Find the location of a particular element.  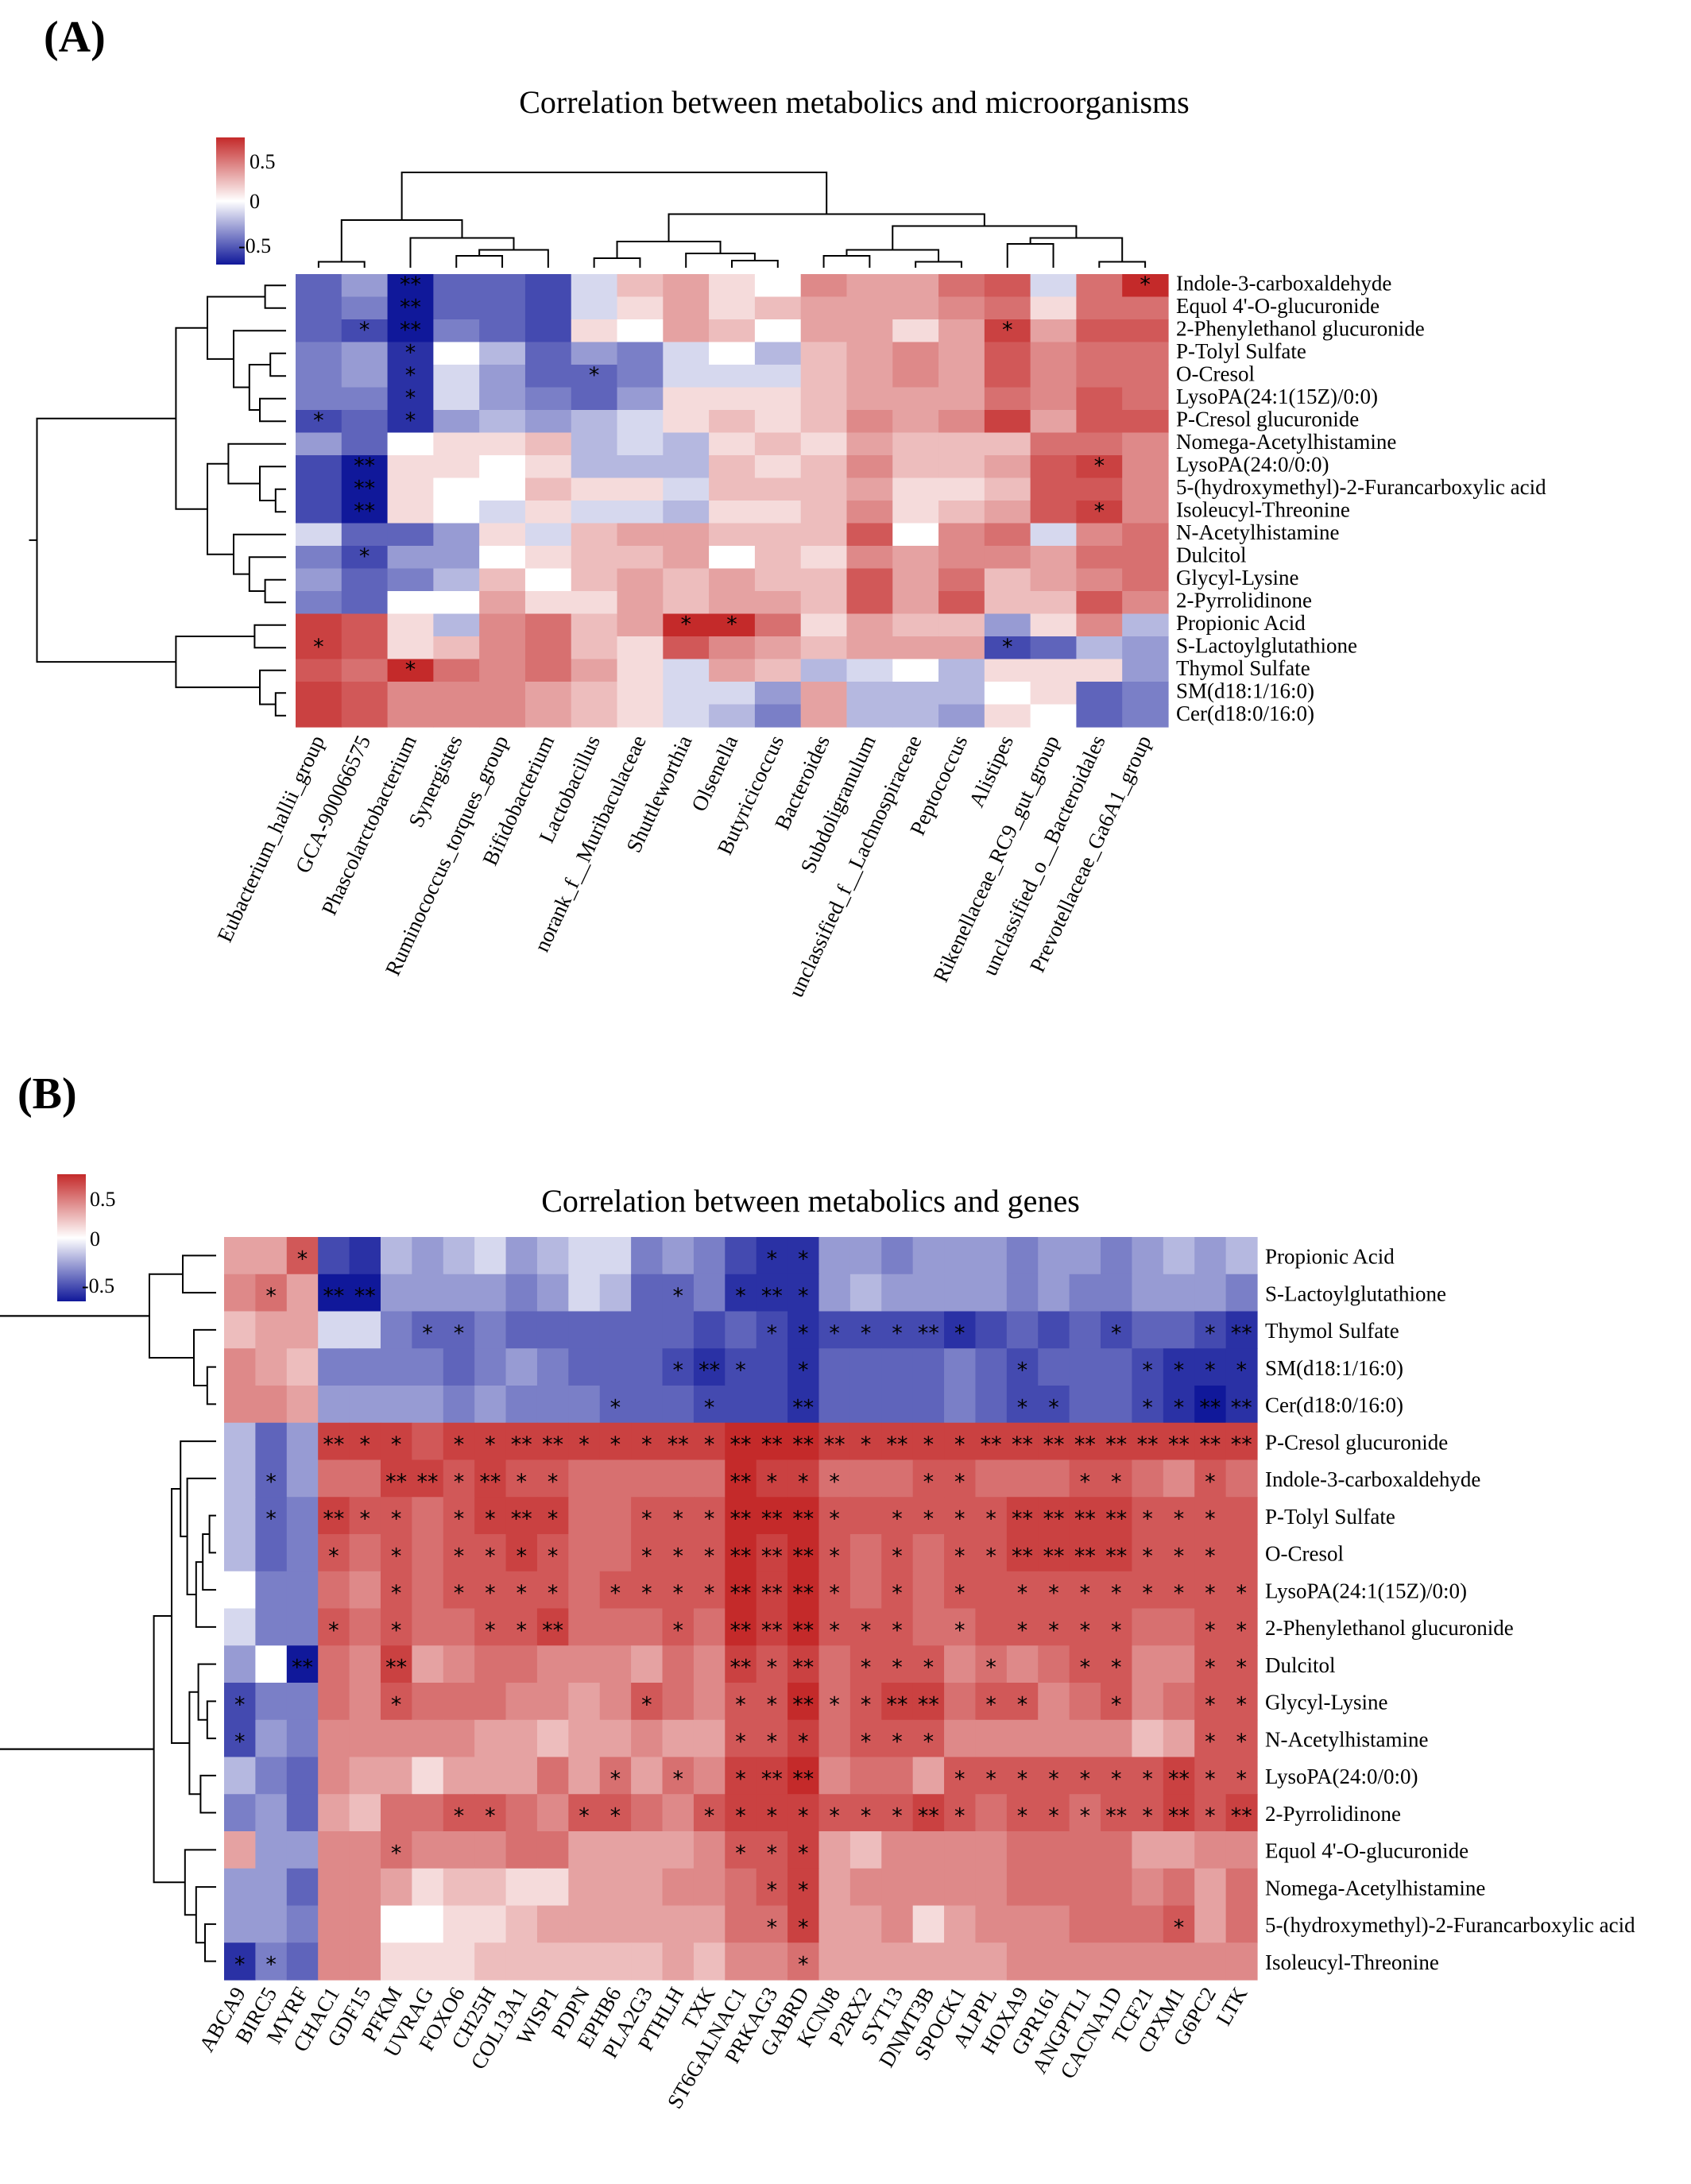

row-label: S-Lactoylglutathione is located at coordinates (1355, 1293).